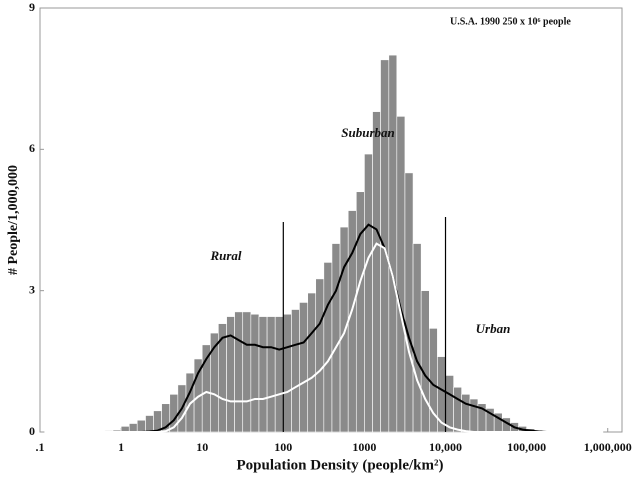 The image size is (637, 478). What do you see at coordinates (367, 132) in the screenshot?
I see `annotation: Suburban` at bounding box center [367, 132].